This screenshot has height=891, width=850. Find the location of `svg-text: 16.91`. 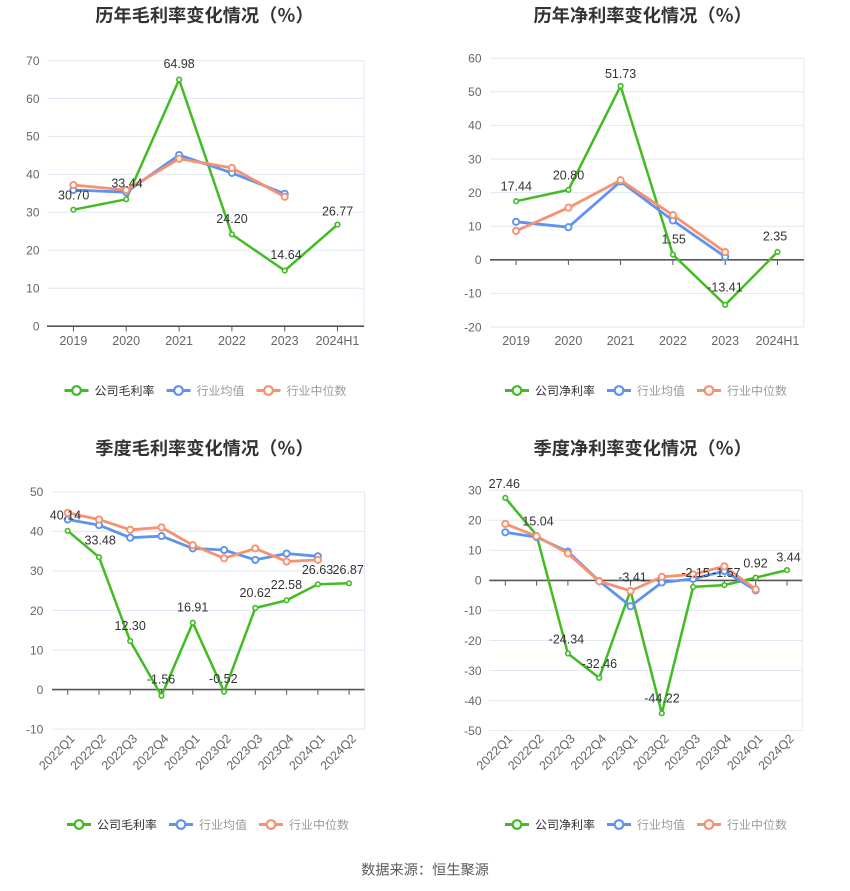

svg-text: 16.91 is located at coordinates (192, 608).